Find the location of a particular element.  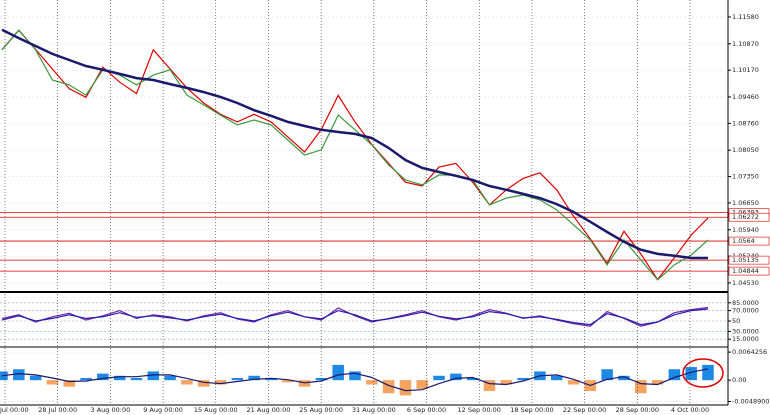

y-tick-label: 1.08050 is located at coordinates (745, 150).